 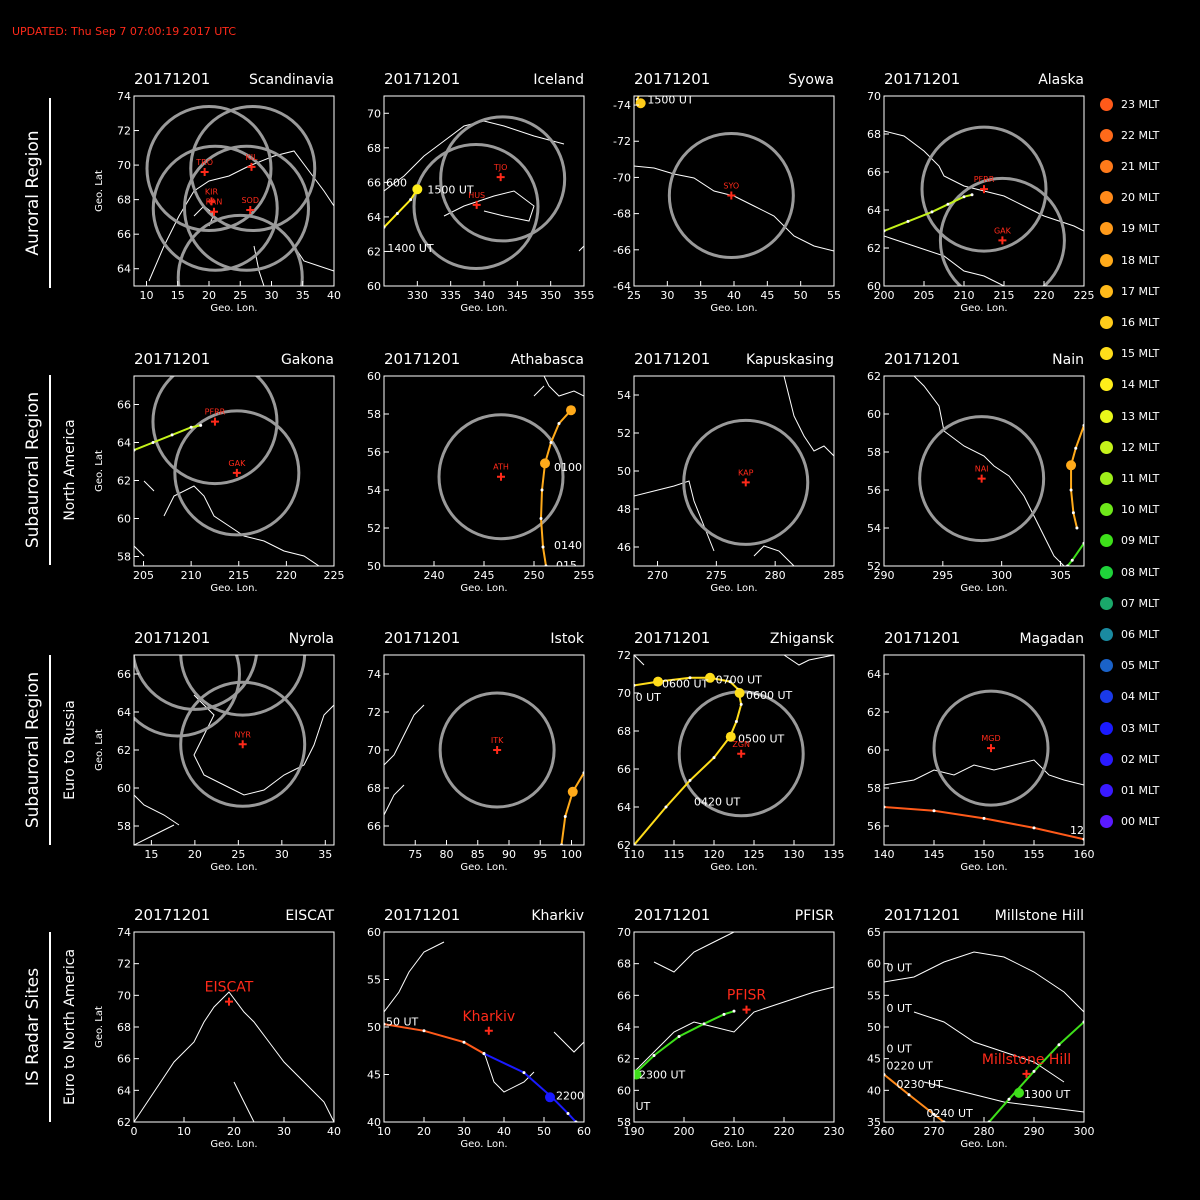 What do you see at coordinates (250, 200) in the screenshot?
I see `site-label: SOD` at bounding box center [250, 200].